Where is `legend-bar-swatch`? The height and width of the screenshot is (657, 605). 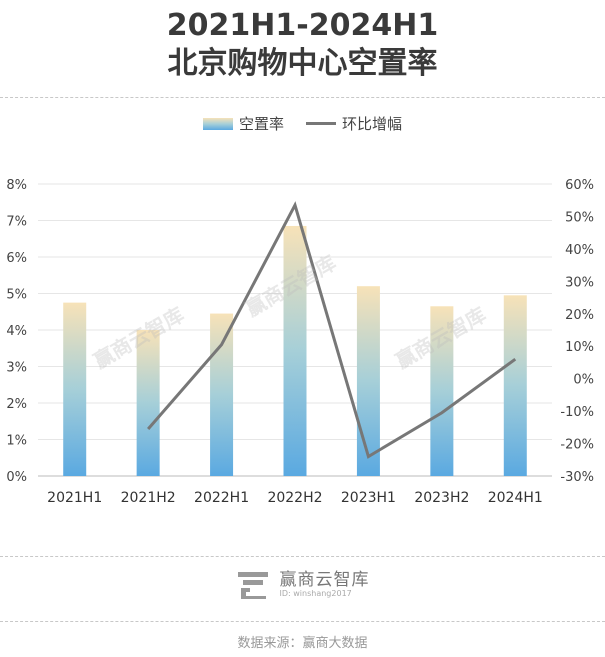 legend-bar-swatch is located at coordinates (217, 123).